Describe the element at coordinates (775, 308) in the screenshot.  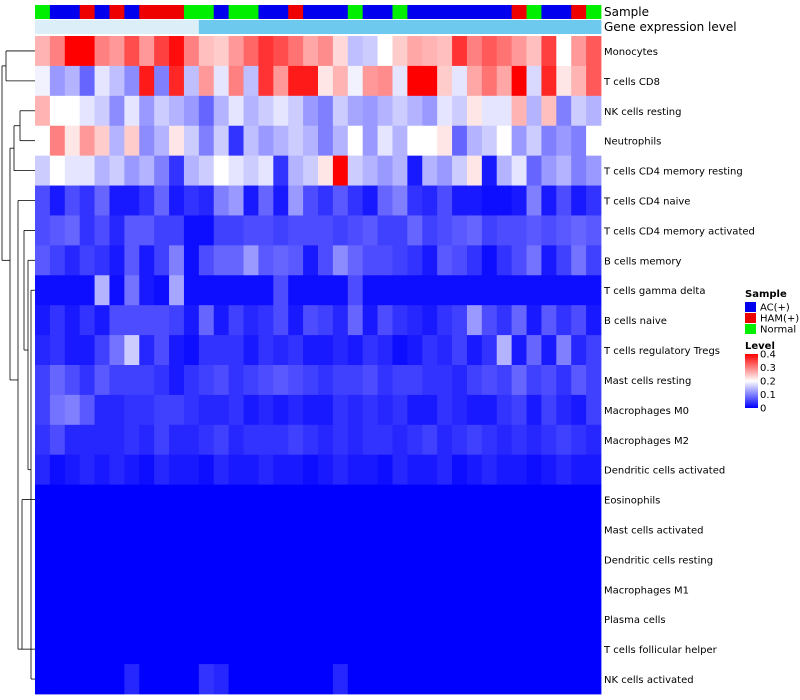
I see `legend-entry-label: AC(+)` at that location.